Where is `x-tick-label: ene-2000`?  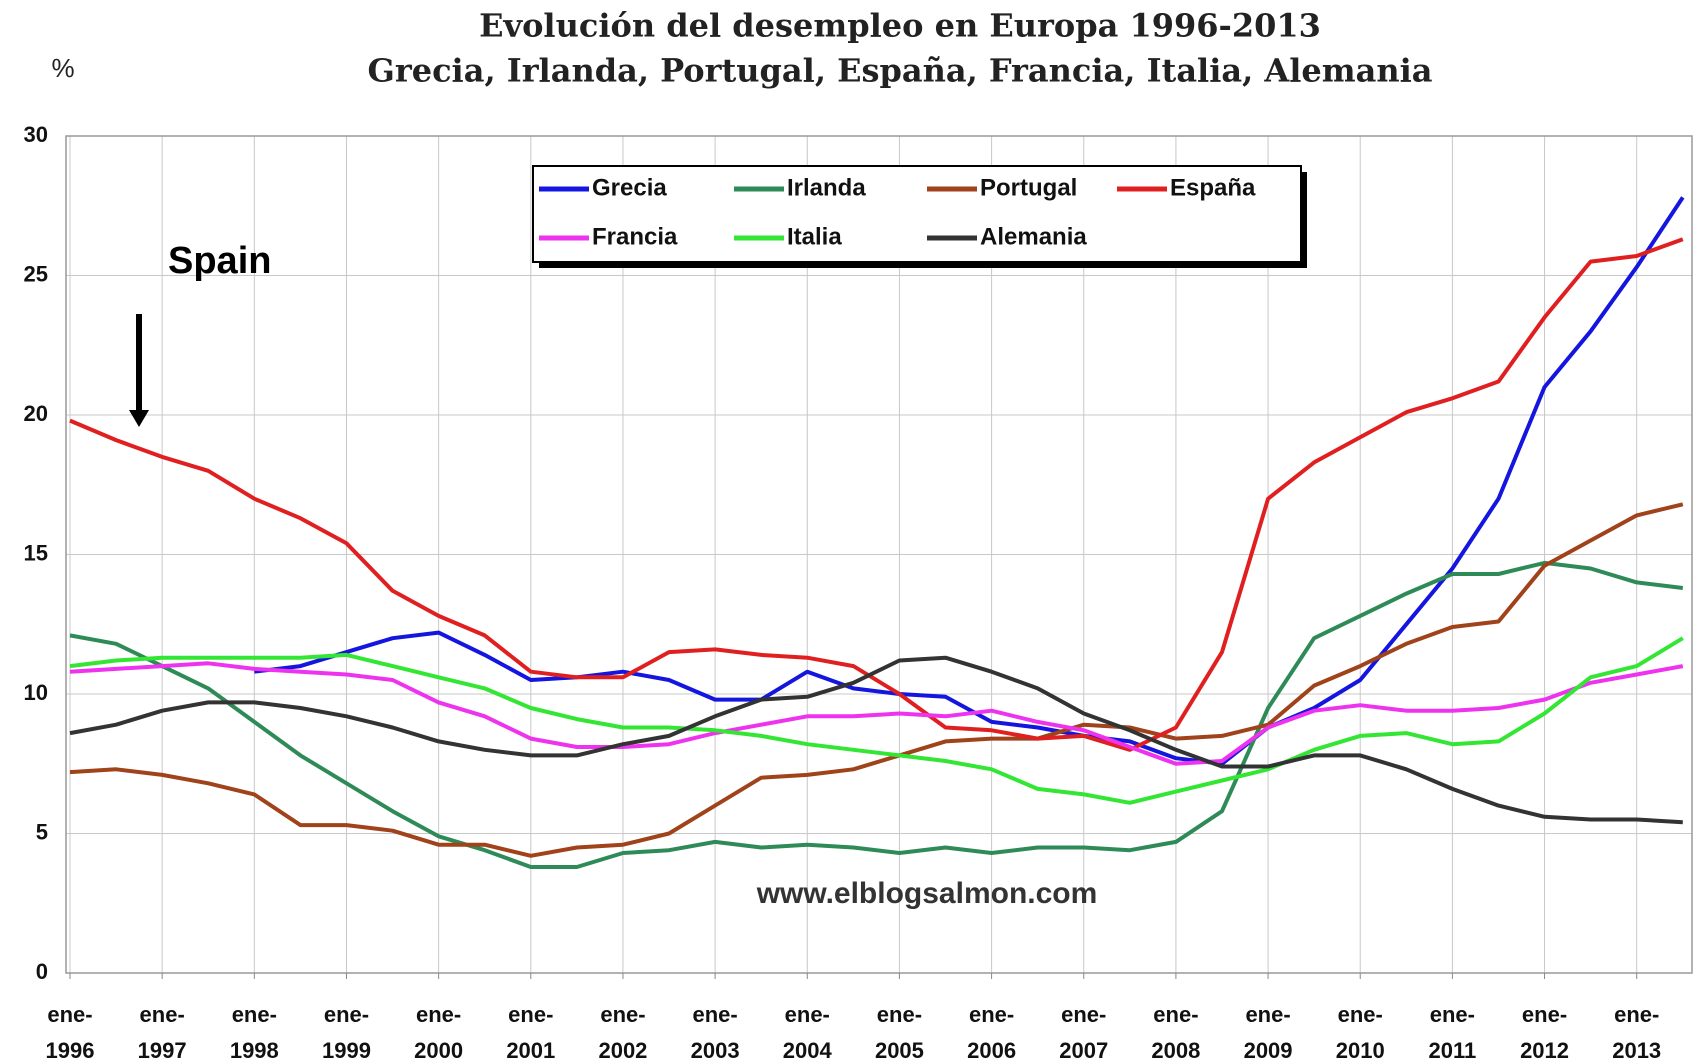
x-tick-label: ene-2000 is located at coordinates (438, 1032).